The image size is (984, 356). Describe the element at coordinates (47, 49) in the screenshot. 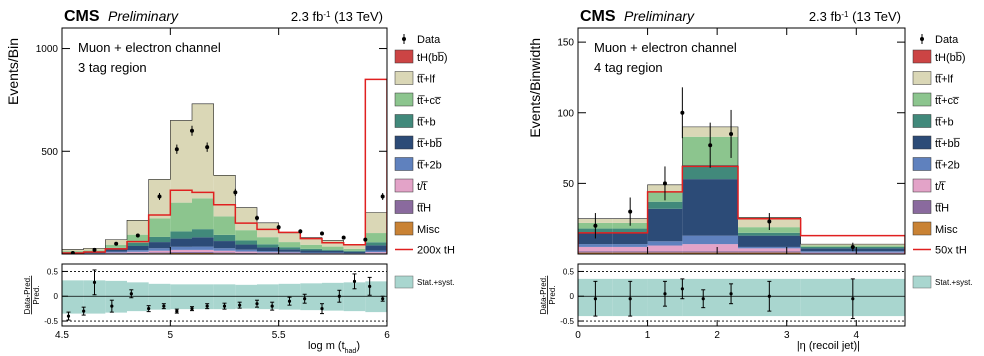

I see `y-tick-label: 1000` at that location.